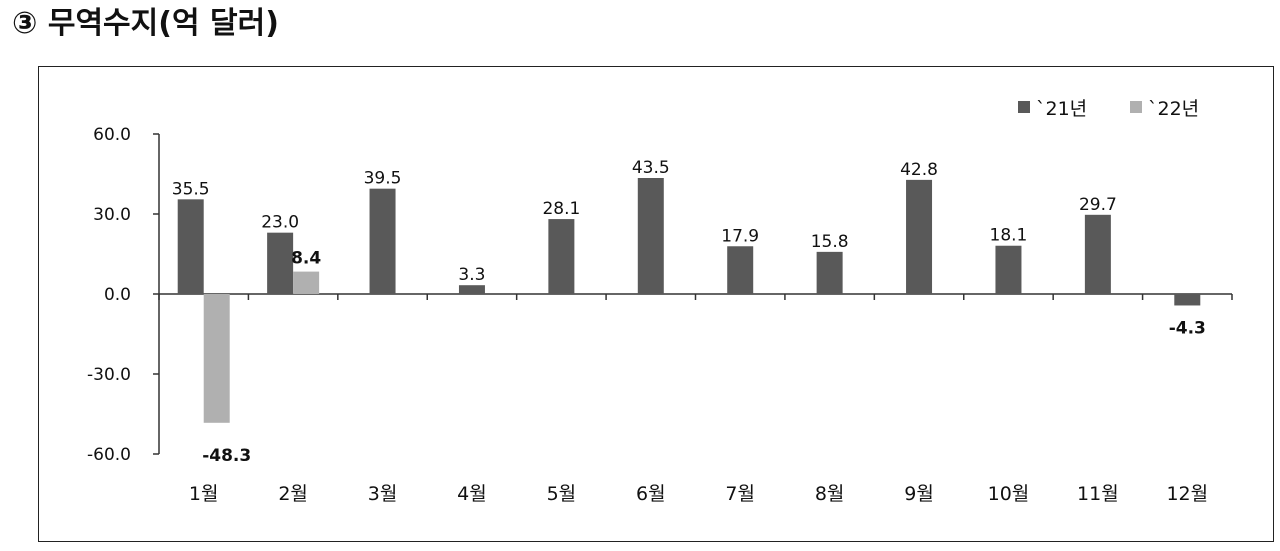 This screenshot has height=551, width=1280. Describe the element at coordinates (112, 215) in the screenshot. I see `y-tick-label: 30.0` at that location.